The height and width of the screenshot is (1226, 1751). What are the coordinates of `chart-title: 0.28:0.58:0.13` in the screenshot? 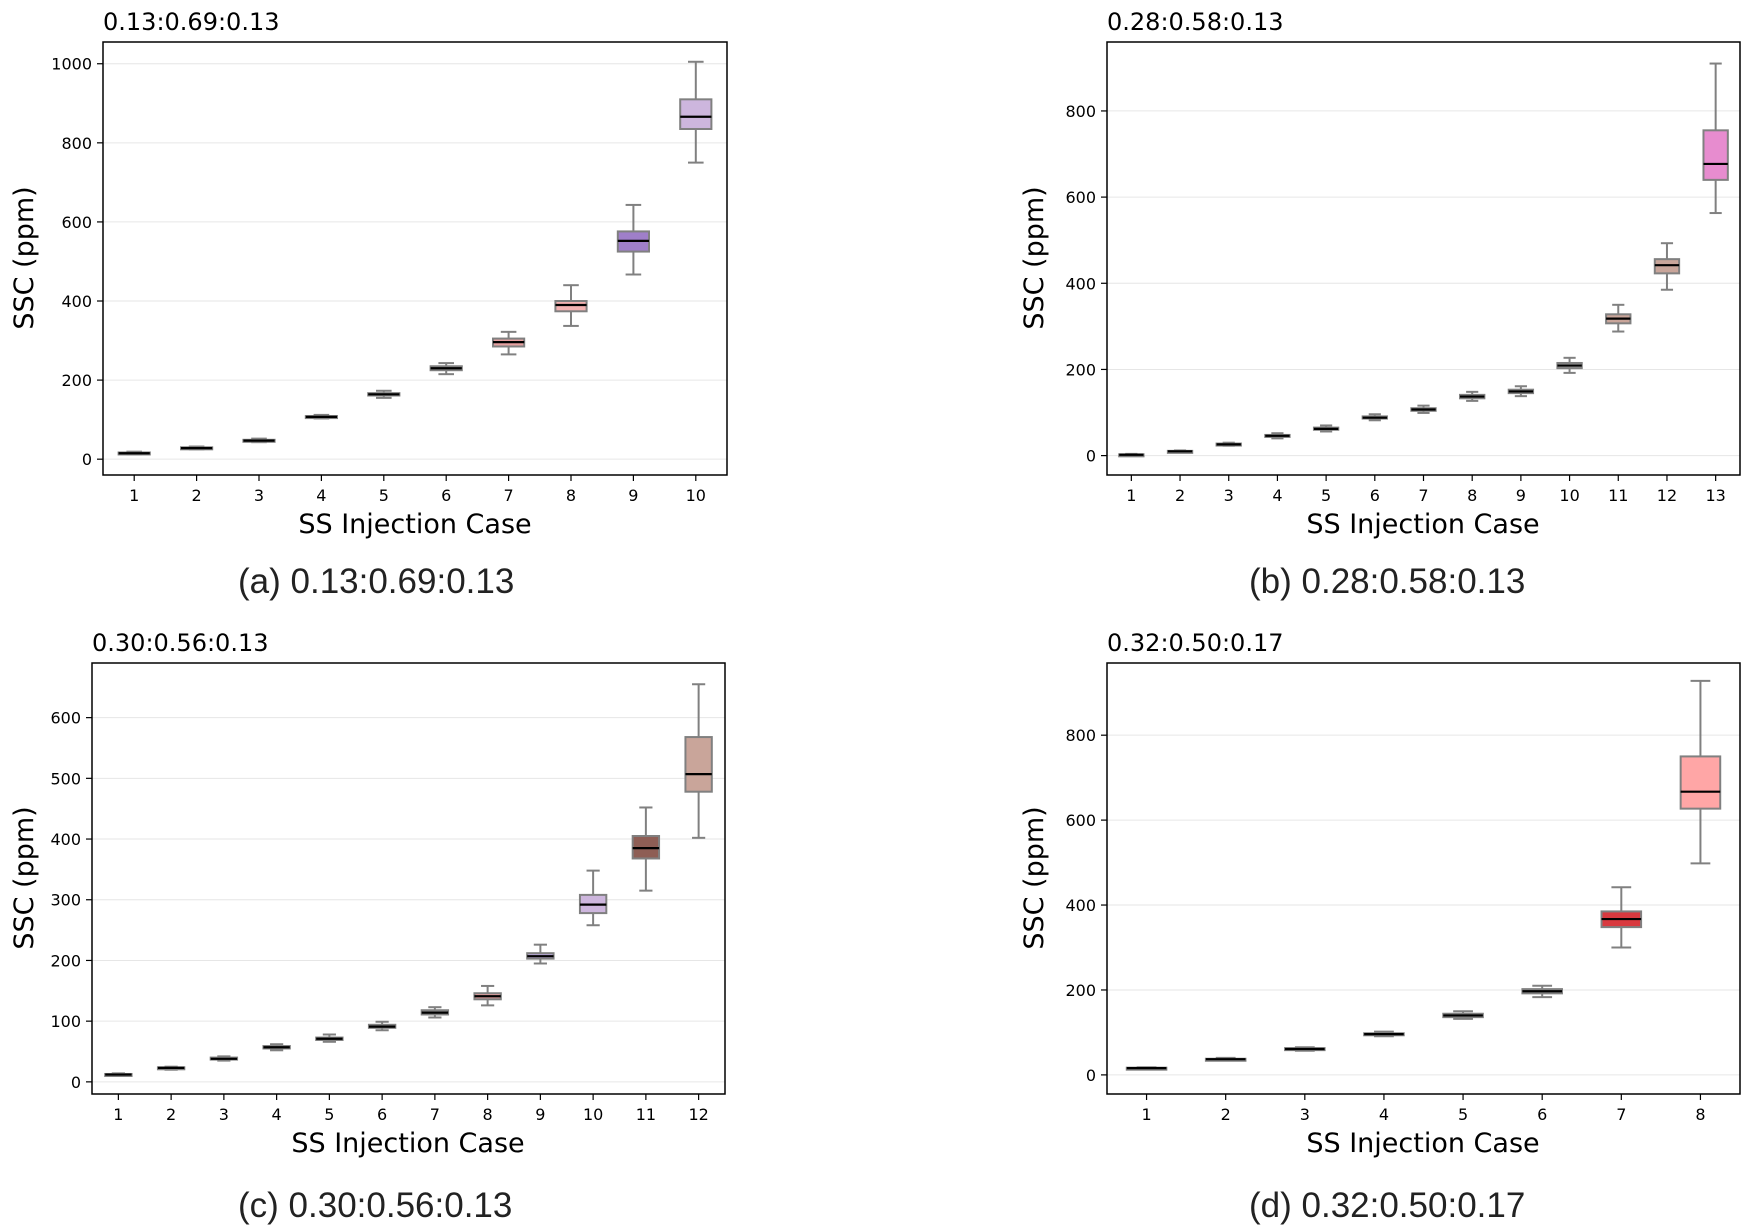 It's located at (1195, 22).